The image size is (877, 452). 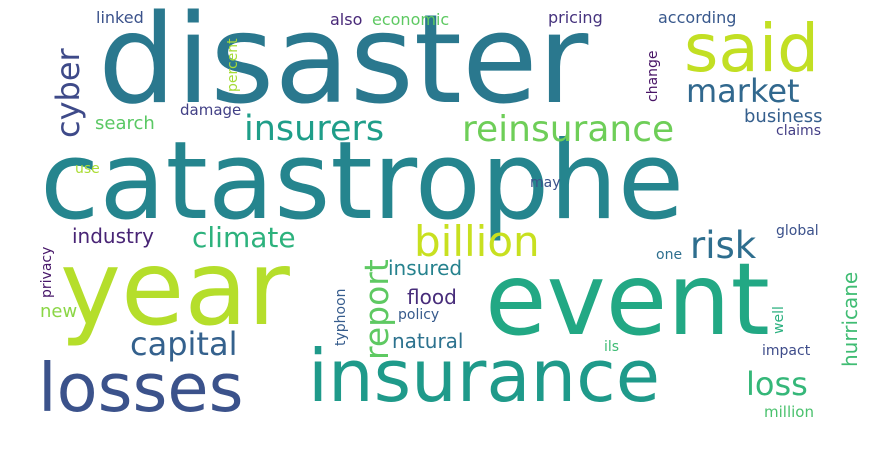 I want to click on word: risk, so click(x=723, y=245).